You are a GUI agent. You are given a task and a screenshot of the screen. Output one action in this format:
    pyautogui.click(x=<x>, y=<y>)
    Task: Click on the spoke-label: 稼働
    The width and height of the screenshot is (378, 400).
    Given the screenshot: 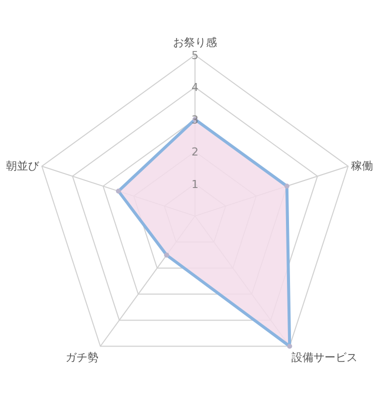 What is the action you would take?
    pyautogui.click(x=362, y=165)
    